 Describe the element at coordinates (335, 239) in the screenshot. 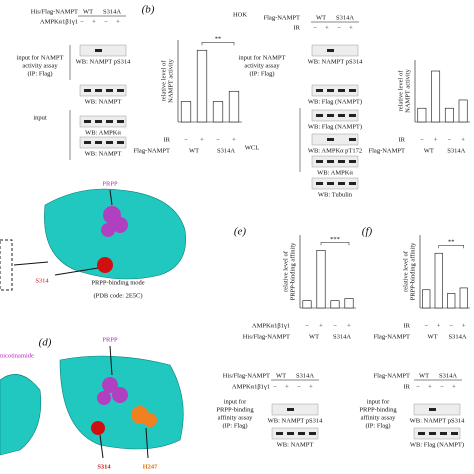

I see `significance: ***` at that location.